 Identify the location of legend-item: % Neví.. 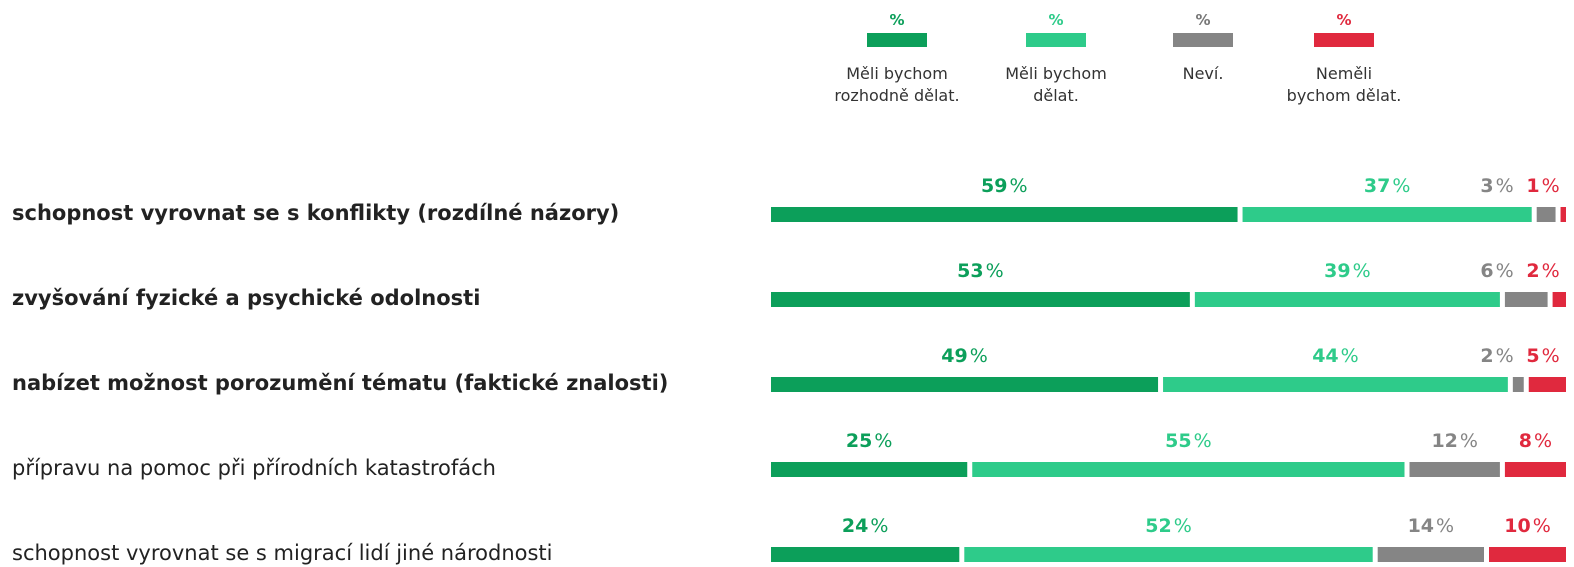
(1203, 46).